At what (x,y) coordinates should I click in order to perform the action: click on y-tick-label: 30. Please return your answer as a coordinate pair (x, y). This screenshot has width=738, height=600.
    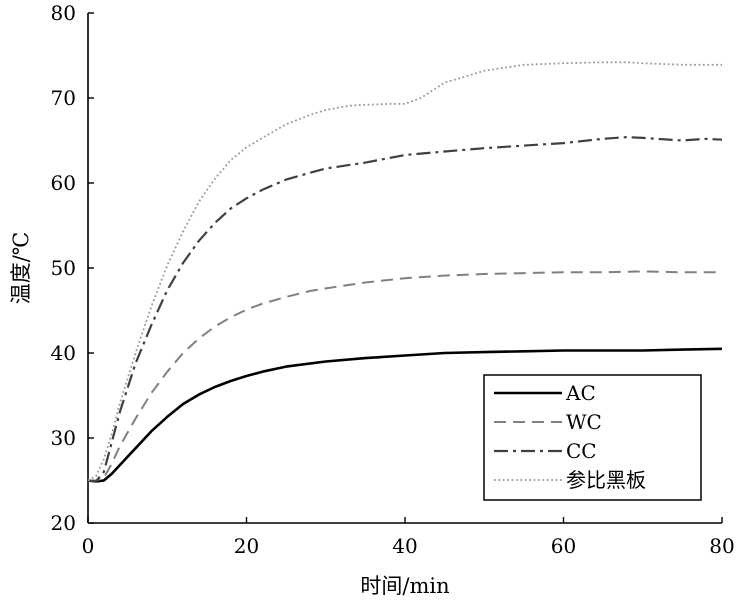
    Looking at the image, I should click on (63, 438).